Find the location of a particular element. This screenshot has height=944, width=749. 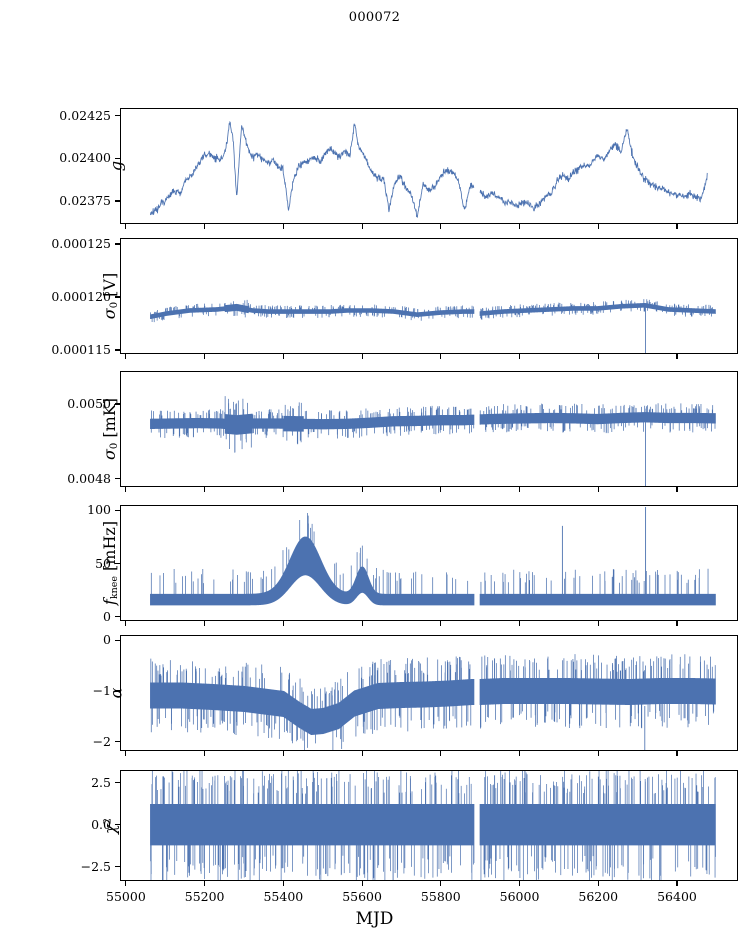

x-axis-label: MJD is located at coordinates (374, 919).